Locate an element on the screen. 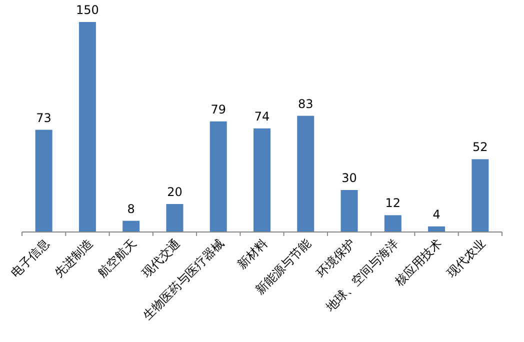 The image size is (524, 342). x-tick-label: 电子信息 is located at coordinates (30, 258).